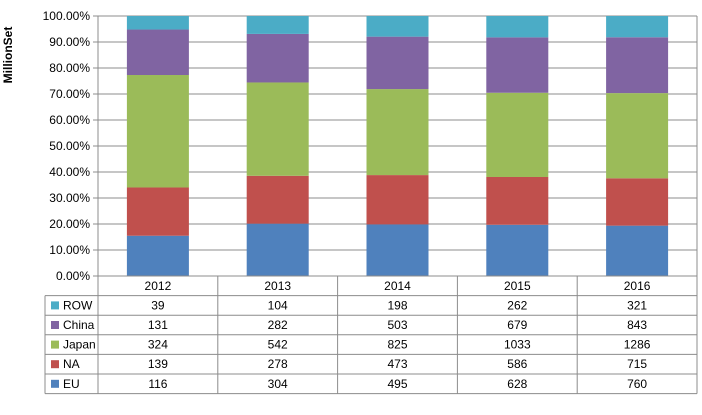  Describe the element at coordinates (69, 94) in the screenshot. I see `y-tick-label: 70.00%` at that location.